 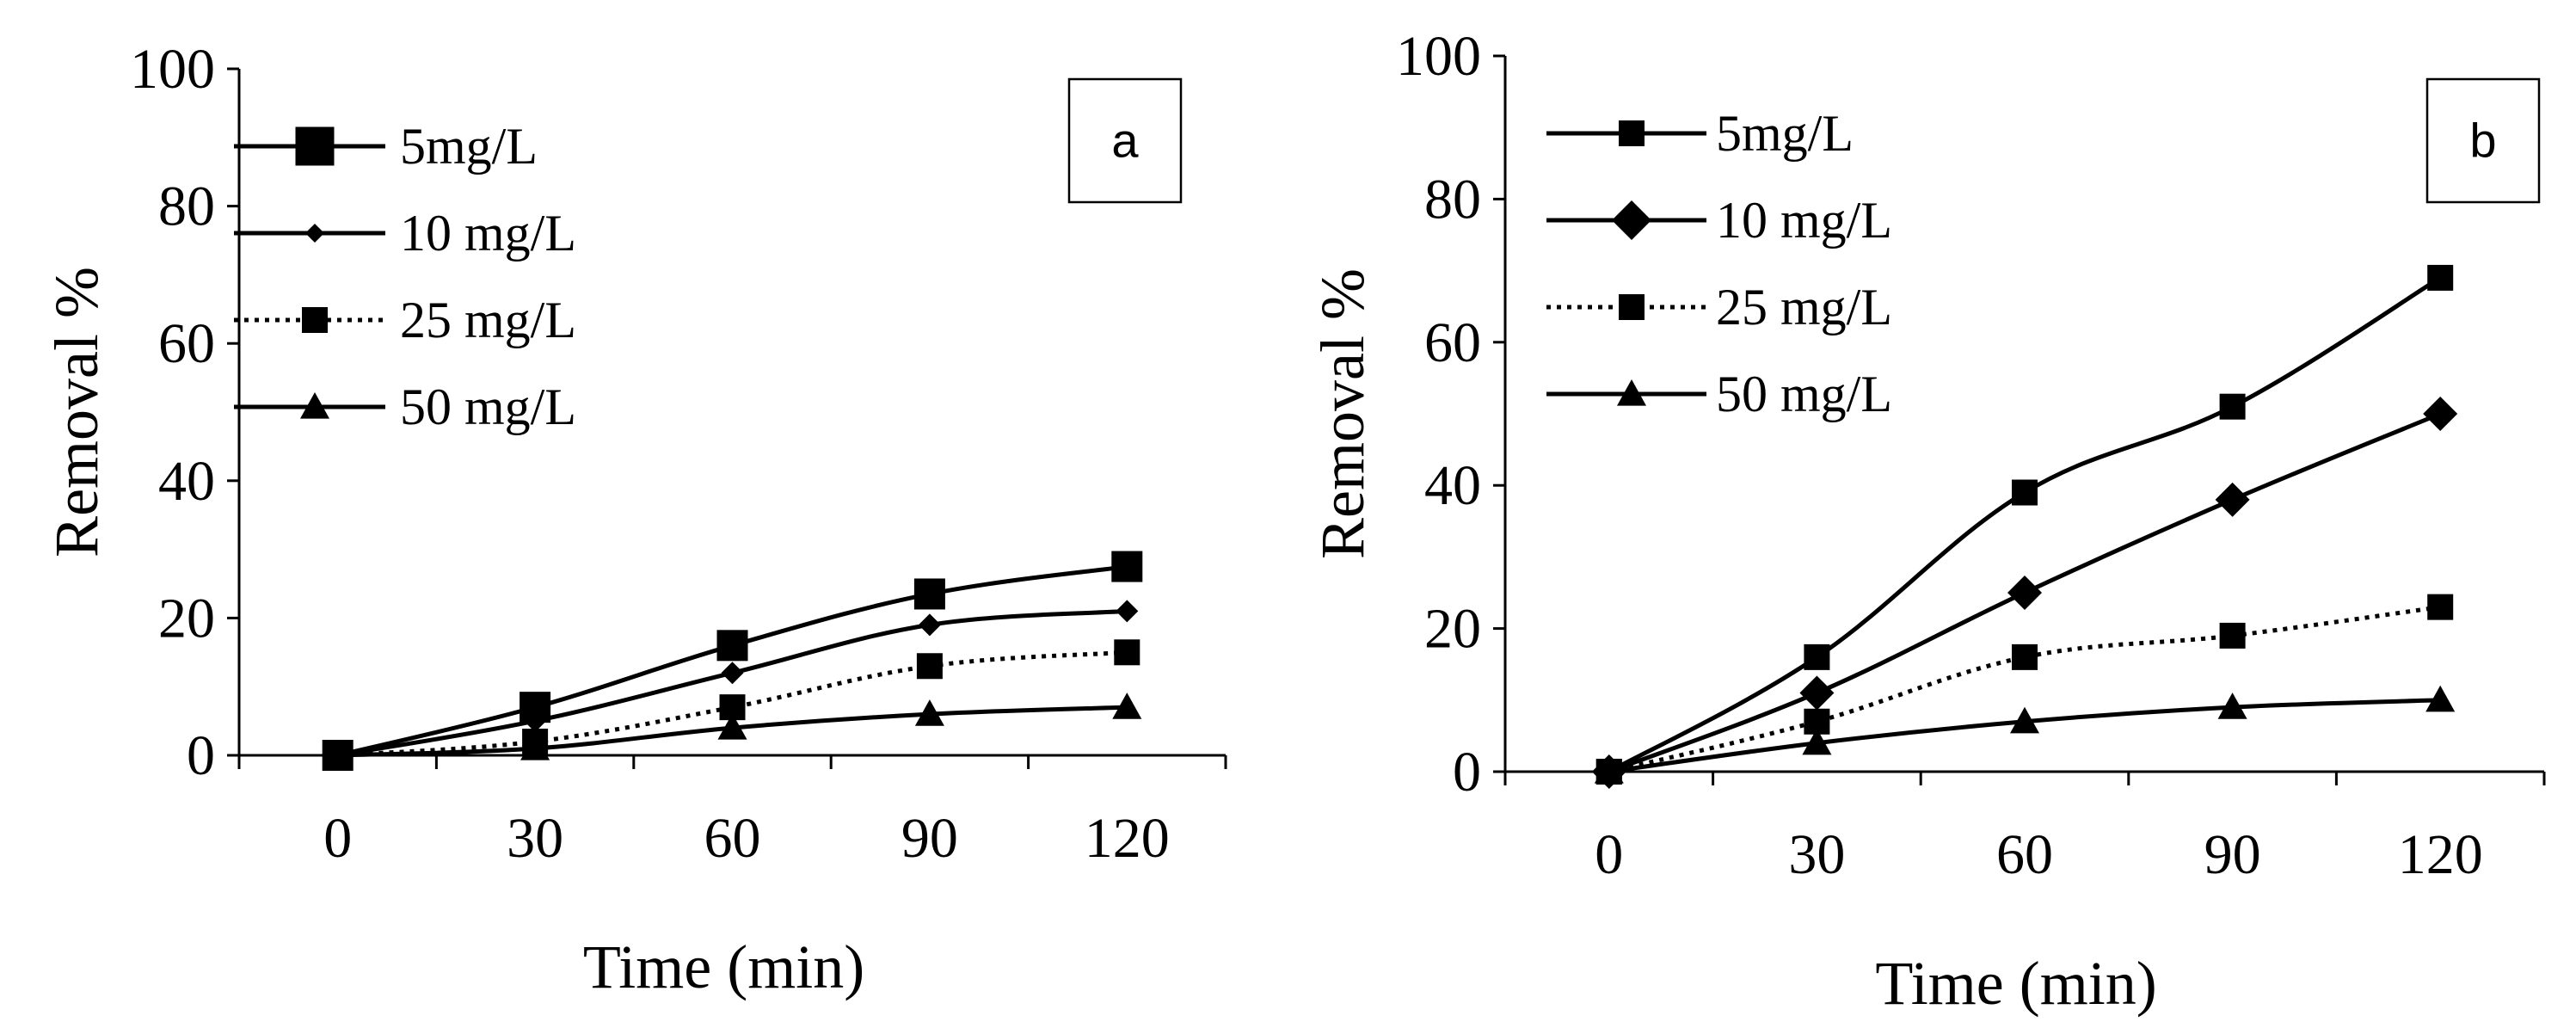 I want to click on series-10-mg-l, so click(x=732, y=683).